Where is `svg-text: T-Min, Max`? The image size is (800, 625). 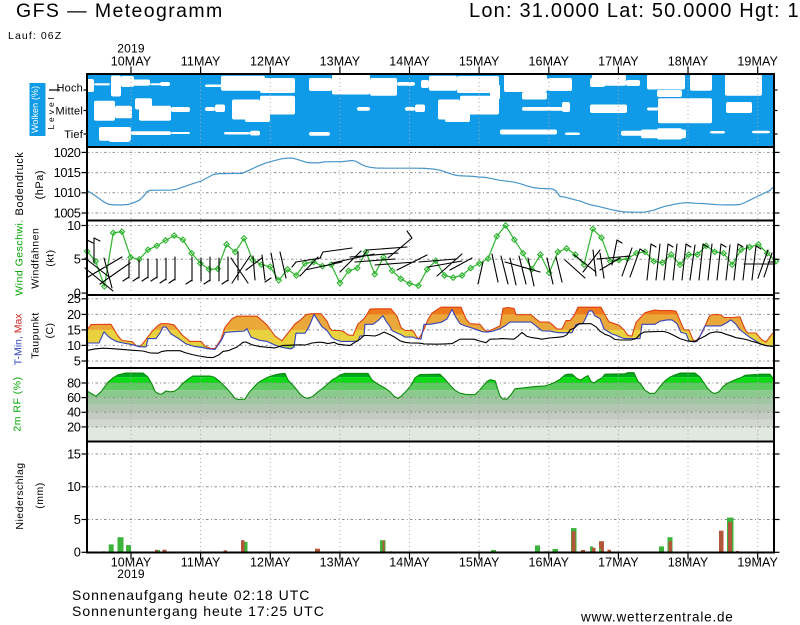 svg-text: T-Min, Max is located at coordinates (19, 339).